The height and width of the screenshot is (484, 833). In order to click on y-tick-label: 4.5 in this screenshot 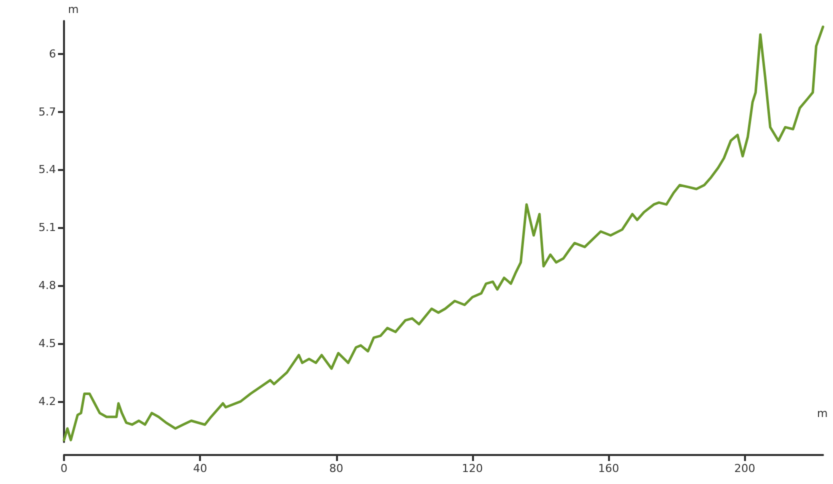, I will do `click(47, 343)`.